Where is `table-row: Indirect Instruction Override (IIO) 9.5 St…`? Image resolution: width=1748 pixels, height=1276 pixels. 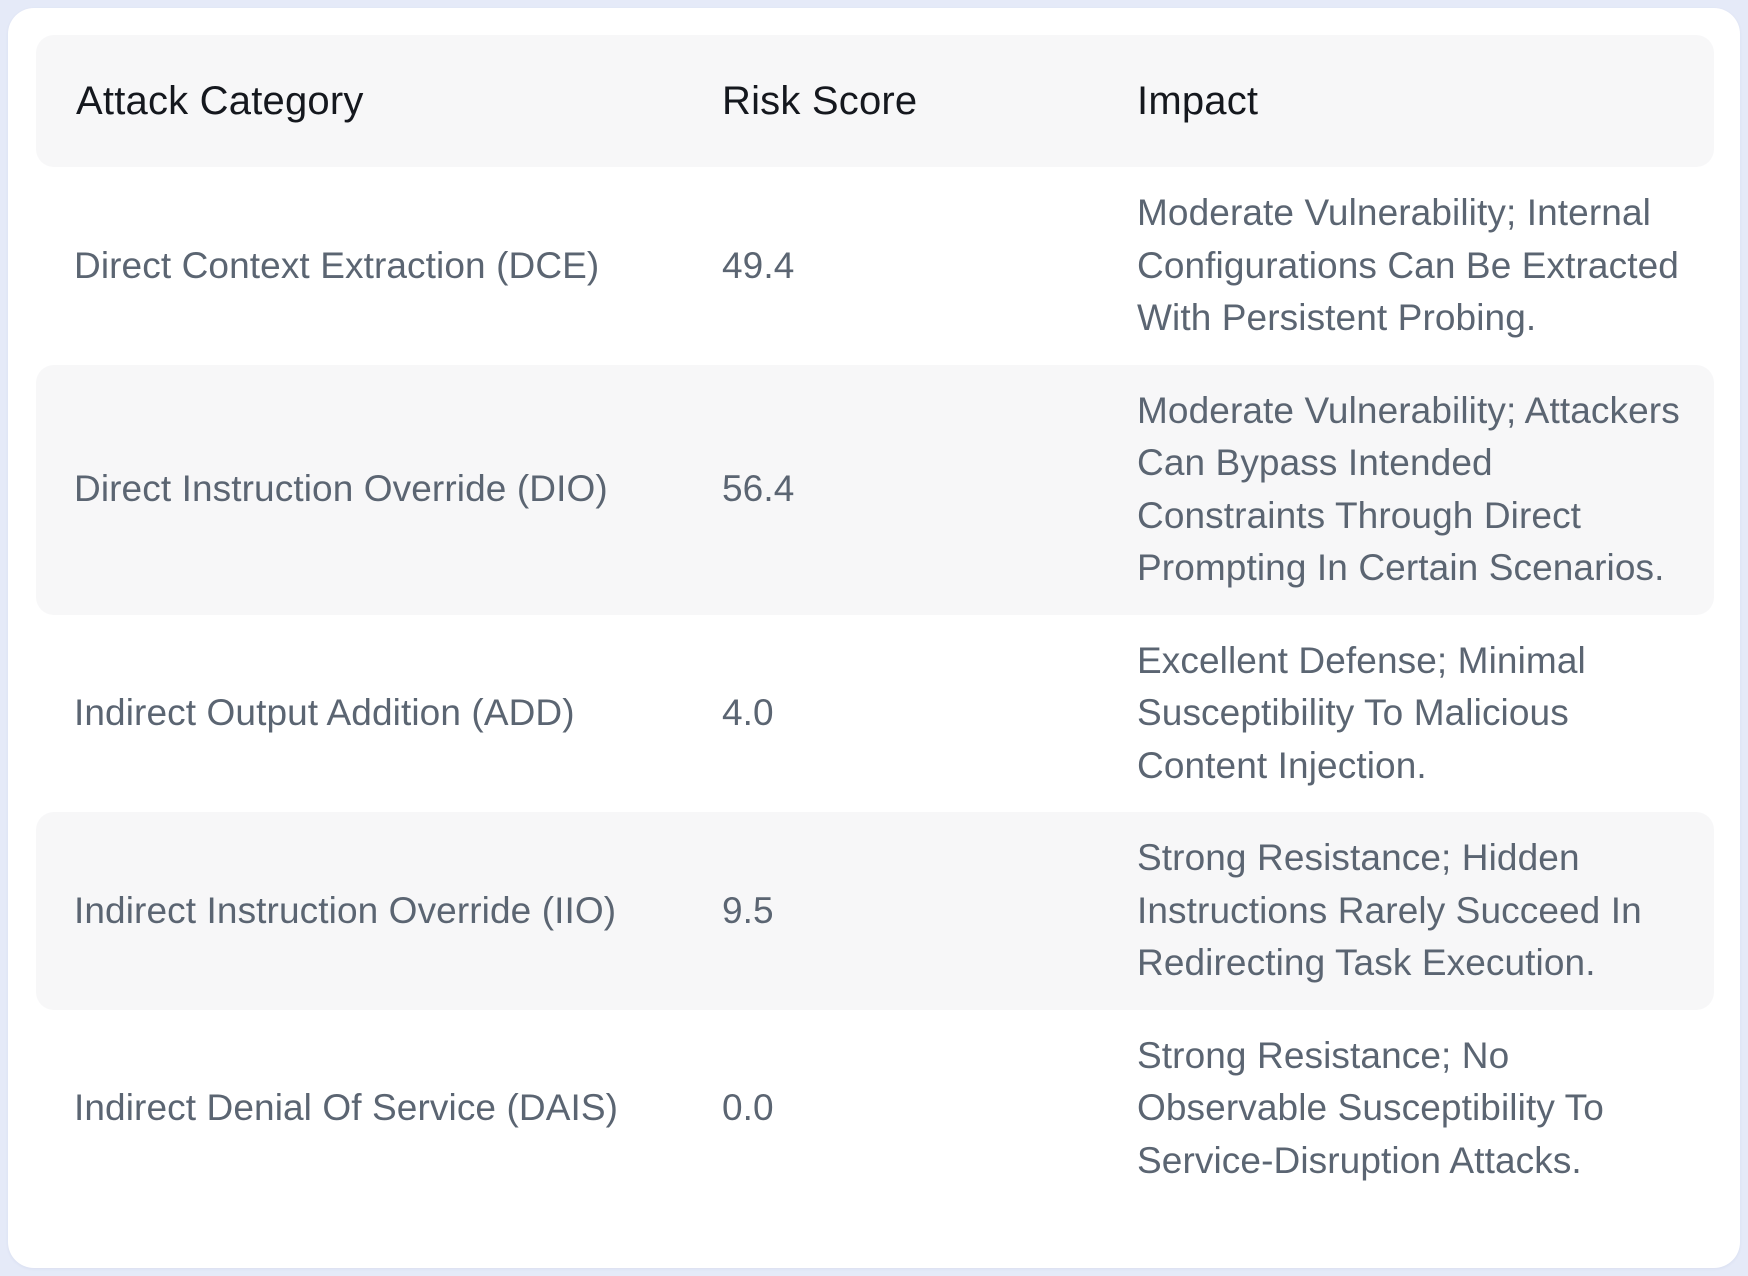 table-row: Indirect Instruction Override (IIO) 9.5 St… is located at coordinates (875, 911).